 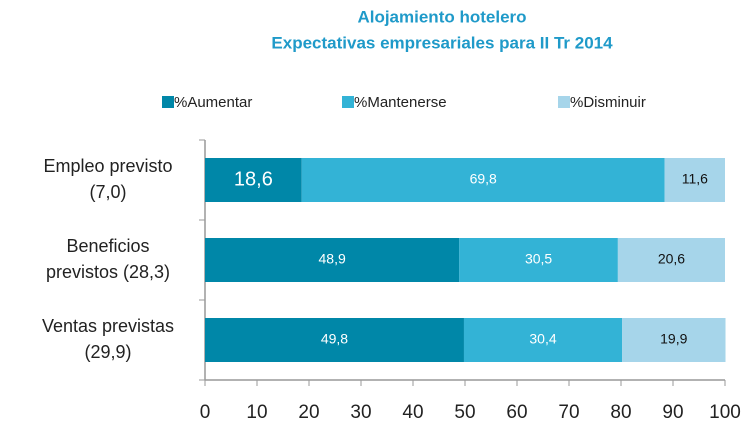 I want to click on chart-title: Alojamiento hotelero, so click(x=441, y=16).